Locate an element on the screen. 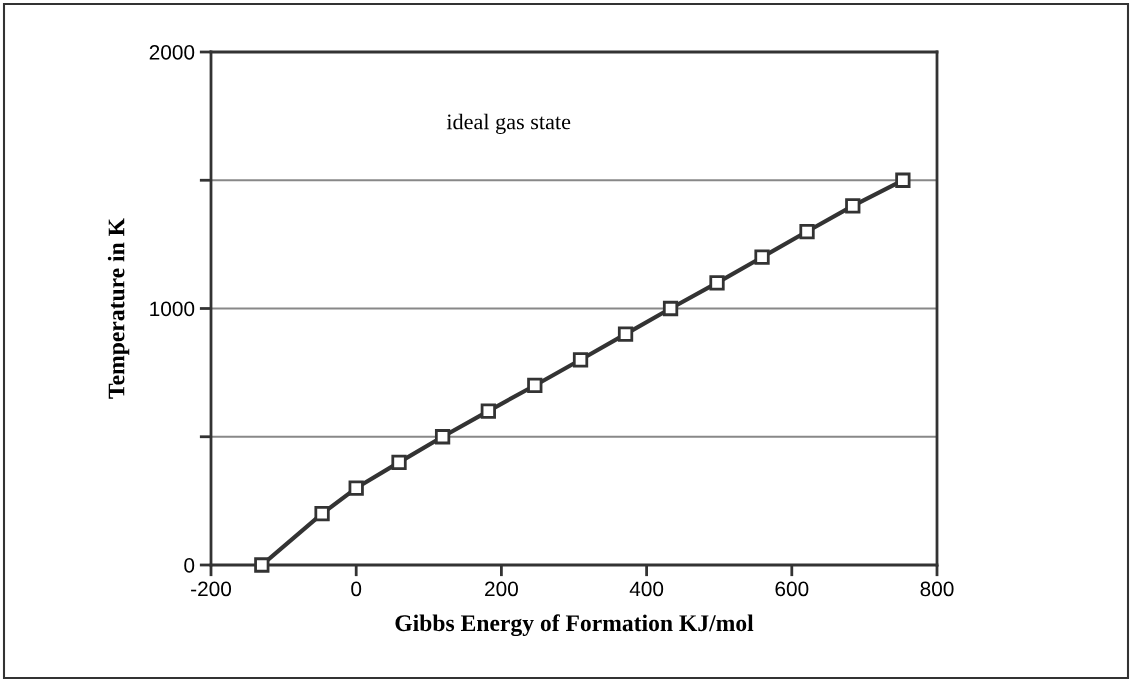  x-axis-title: Gibbs Energy of Formation KJ/mol is located at coordinates (574, 625).